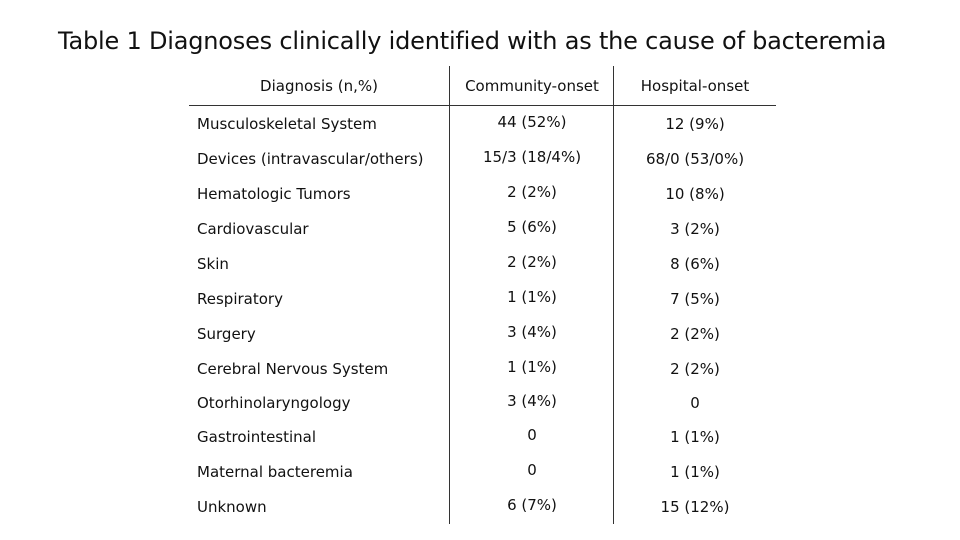 Image resolution: width=960 pixels, height=540 pixels. I want to click on hospital-onset-cell: 68/0 (53/0%), so click(695, 159).